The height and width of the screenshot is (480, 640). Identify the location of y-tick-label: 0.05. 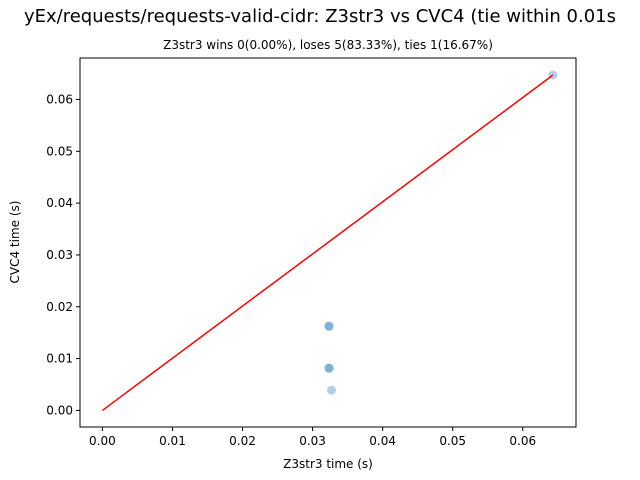
(59, 151).